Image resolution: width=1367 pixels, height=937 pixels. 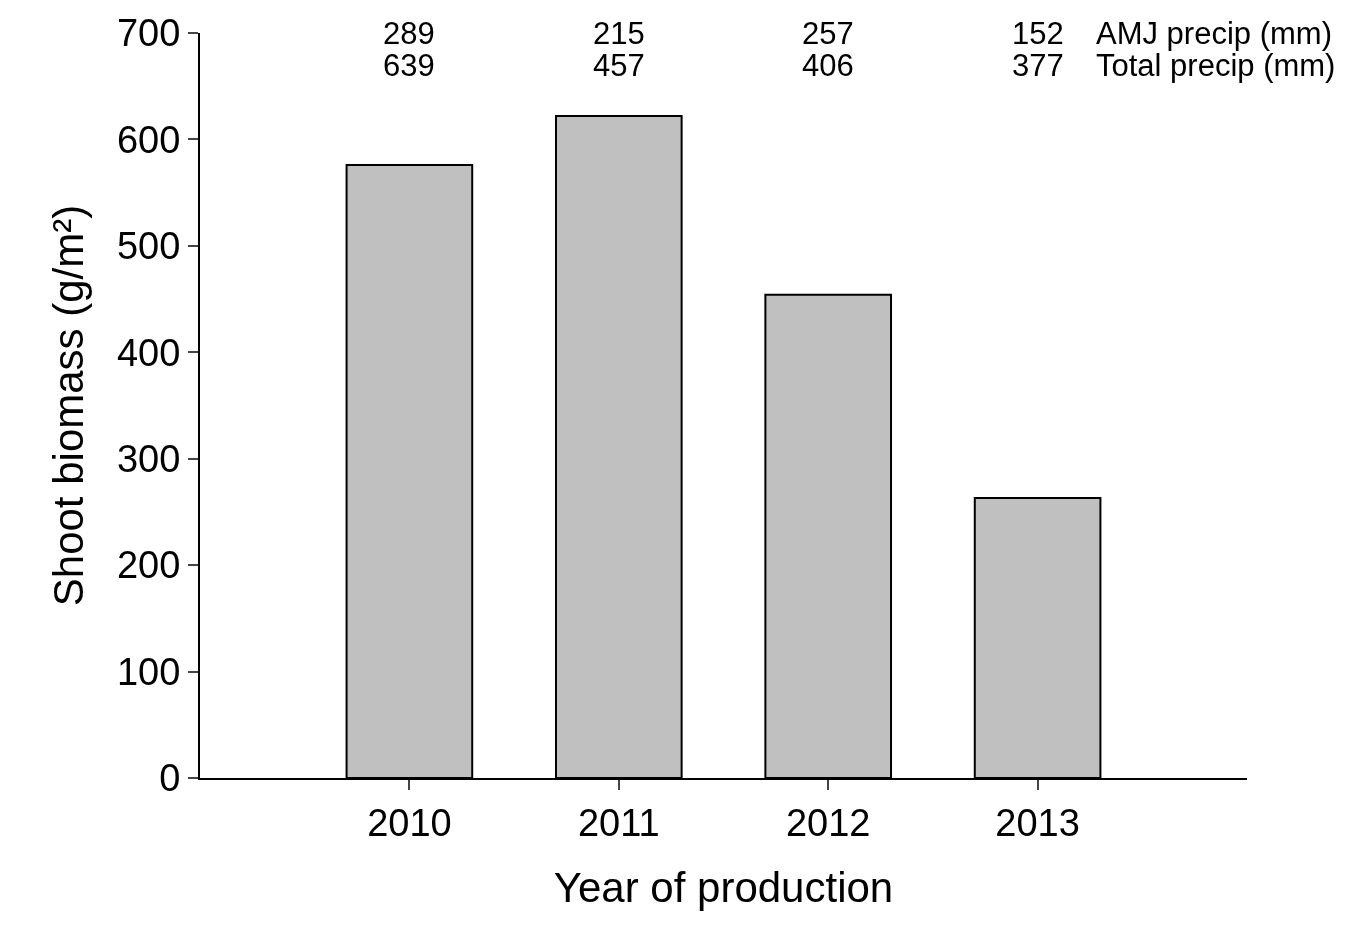 What do you see at coordinates (409, 65) in the screenshot?
I see `annotation: 639` at bounding box center [409, 65].